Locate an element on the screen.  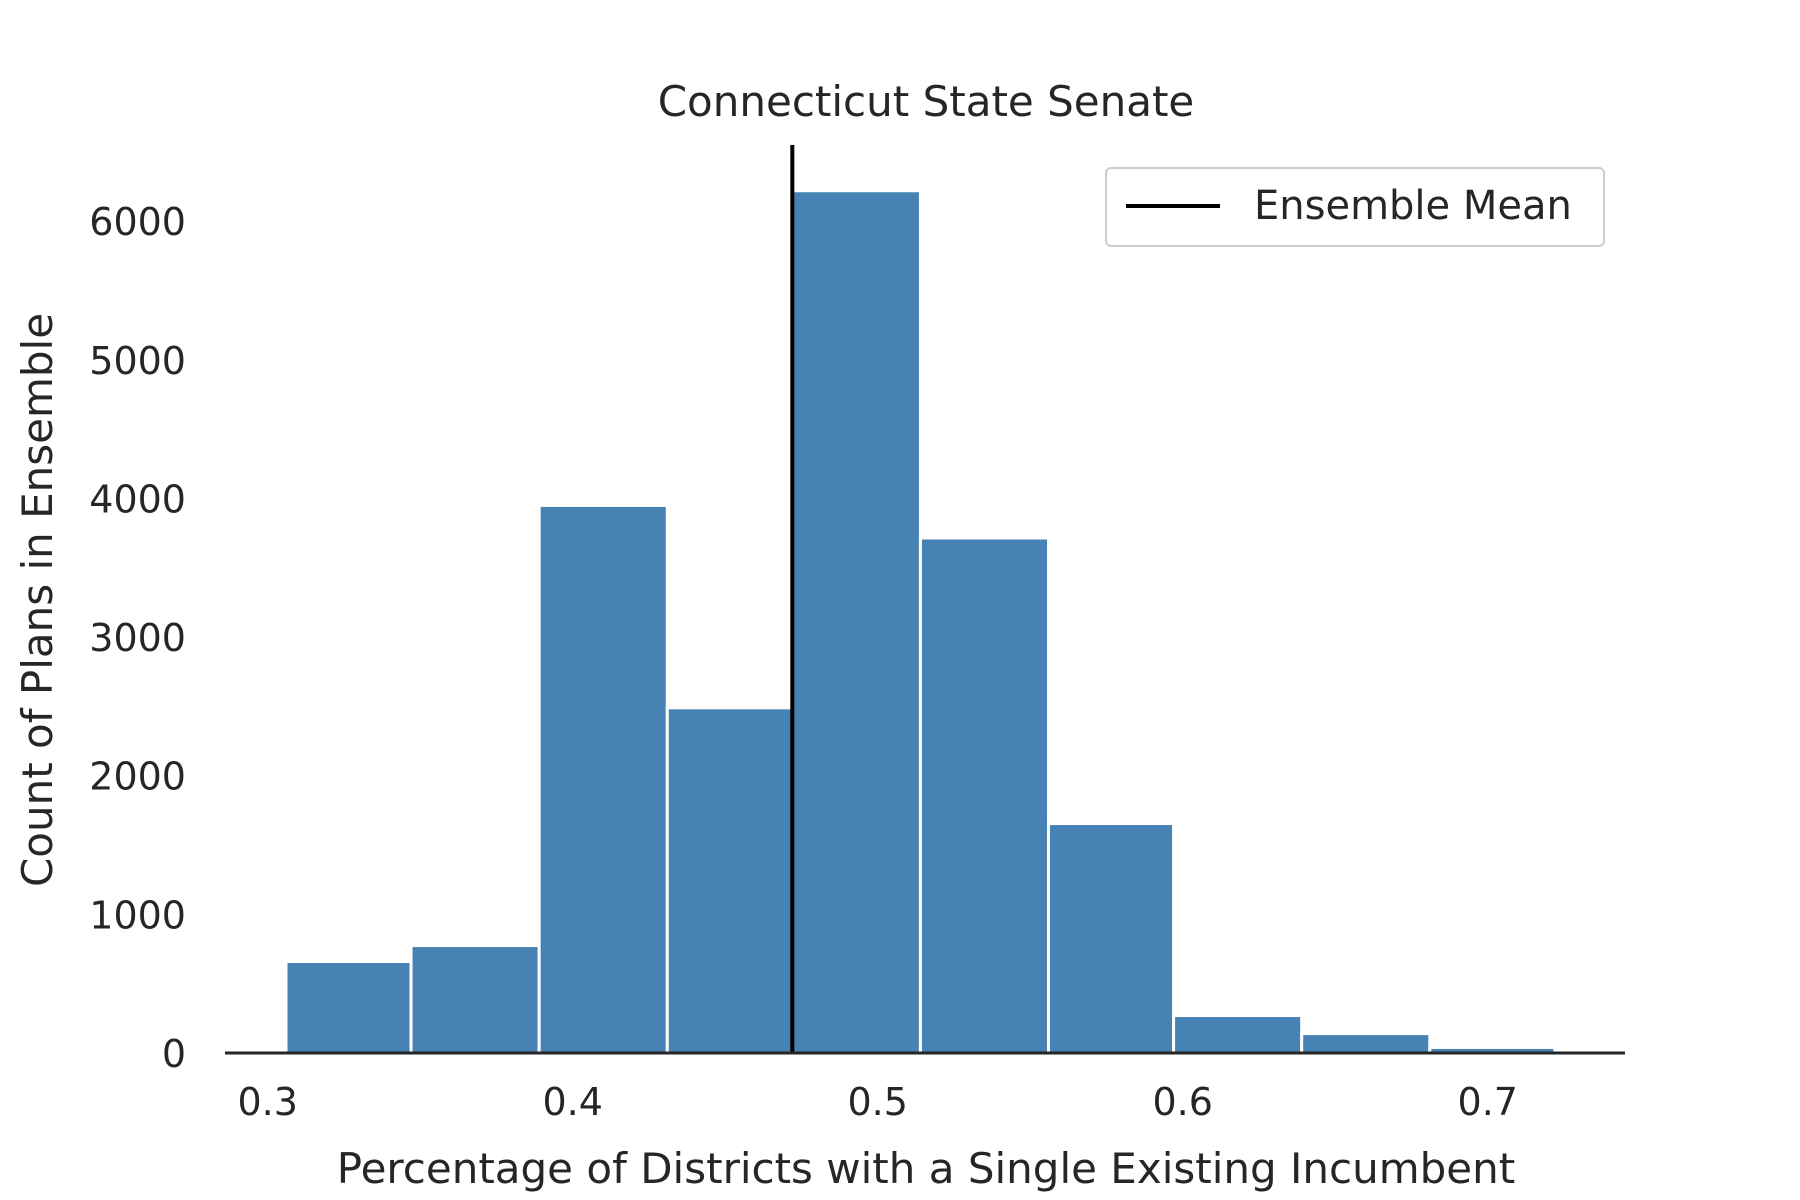
legend-box is located at coordinates (1355, 207).